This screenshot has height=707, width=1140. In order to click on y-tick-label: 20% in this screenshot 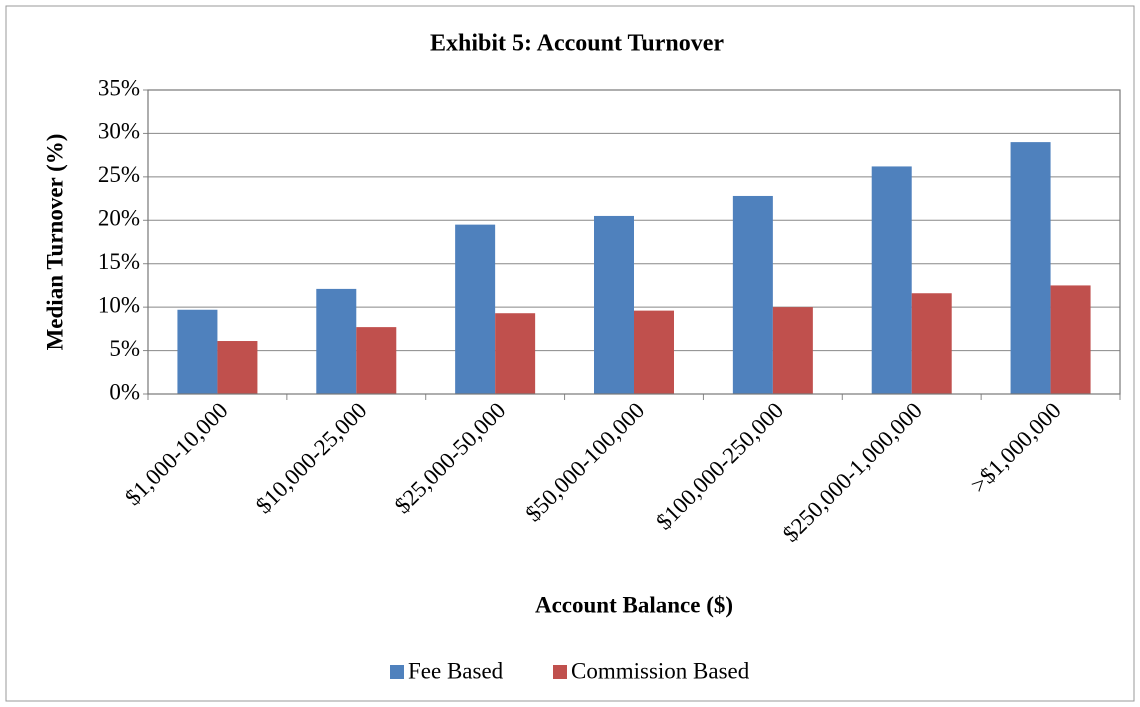, I will do `click(119, 218)`.